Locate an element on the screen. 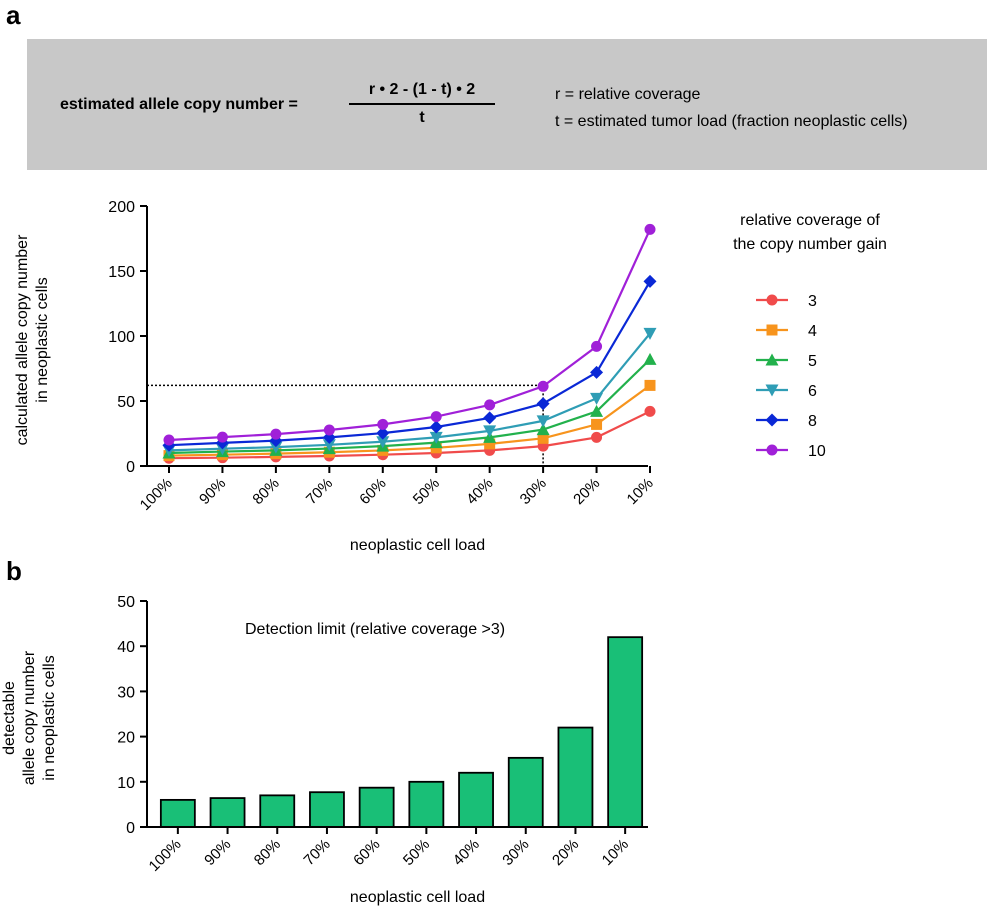 This screenshot has height=906, width=987. x-axis-label: neoplastic cell load is located at coordinates (417, 897).